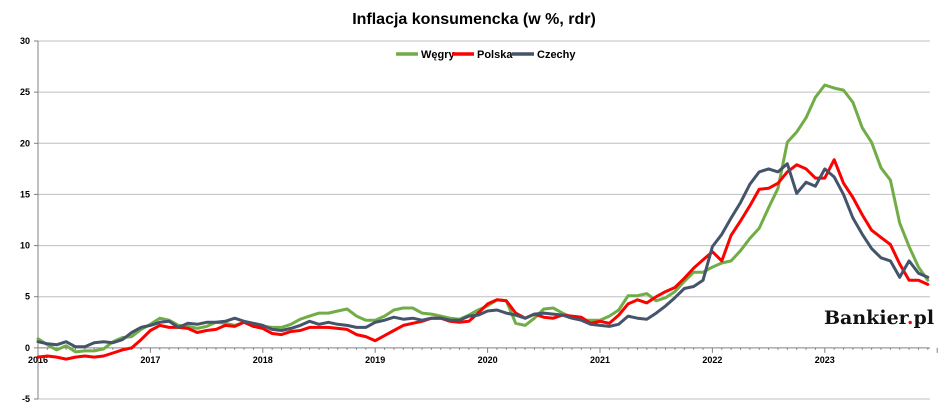 The height and width of the screenshot is (415, 948). I want to click on x-tick-label: 2023, so click(825, 360).